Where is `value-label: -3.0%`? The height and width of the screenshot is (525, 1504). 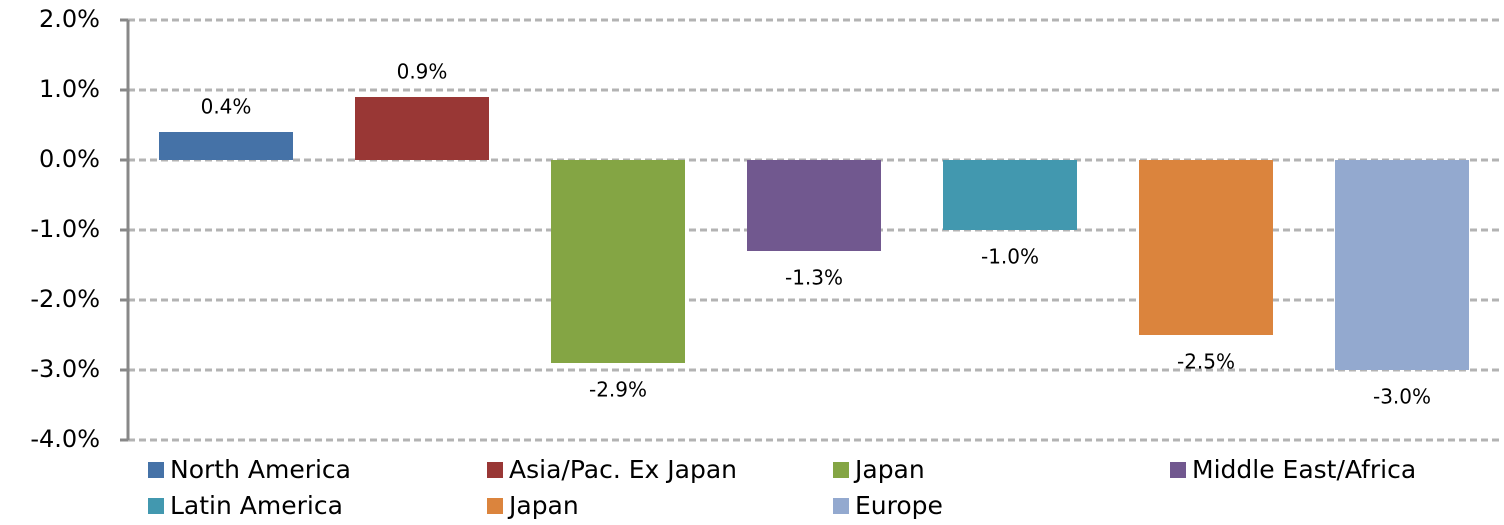 value-label: -3.0% is located at coordinates (1402, 397).